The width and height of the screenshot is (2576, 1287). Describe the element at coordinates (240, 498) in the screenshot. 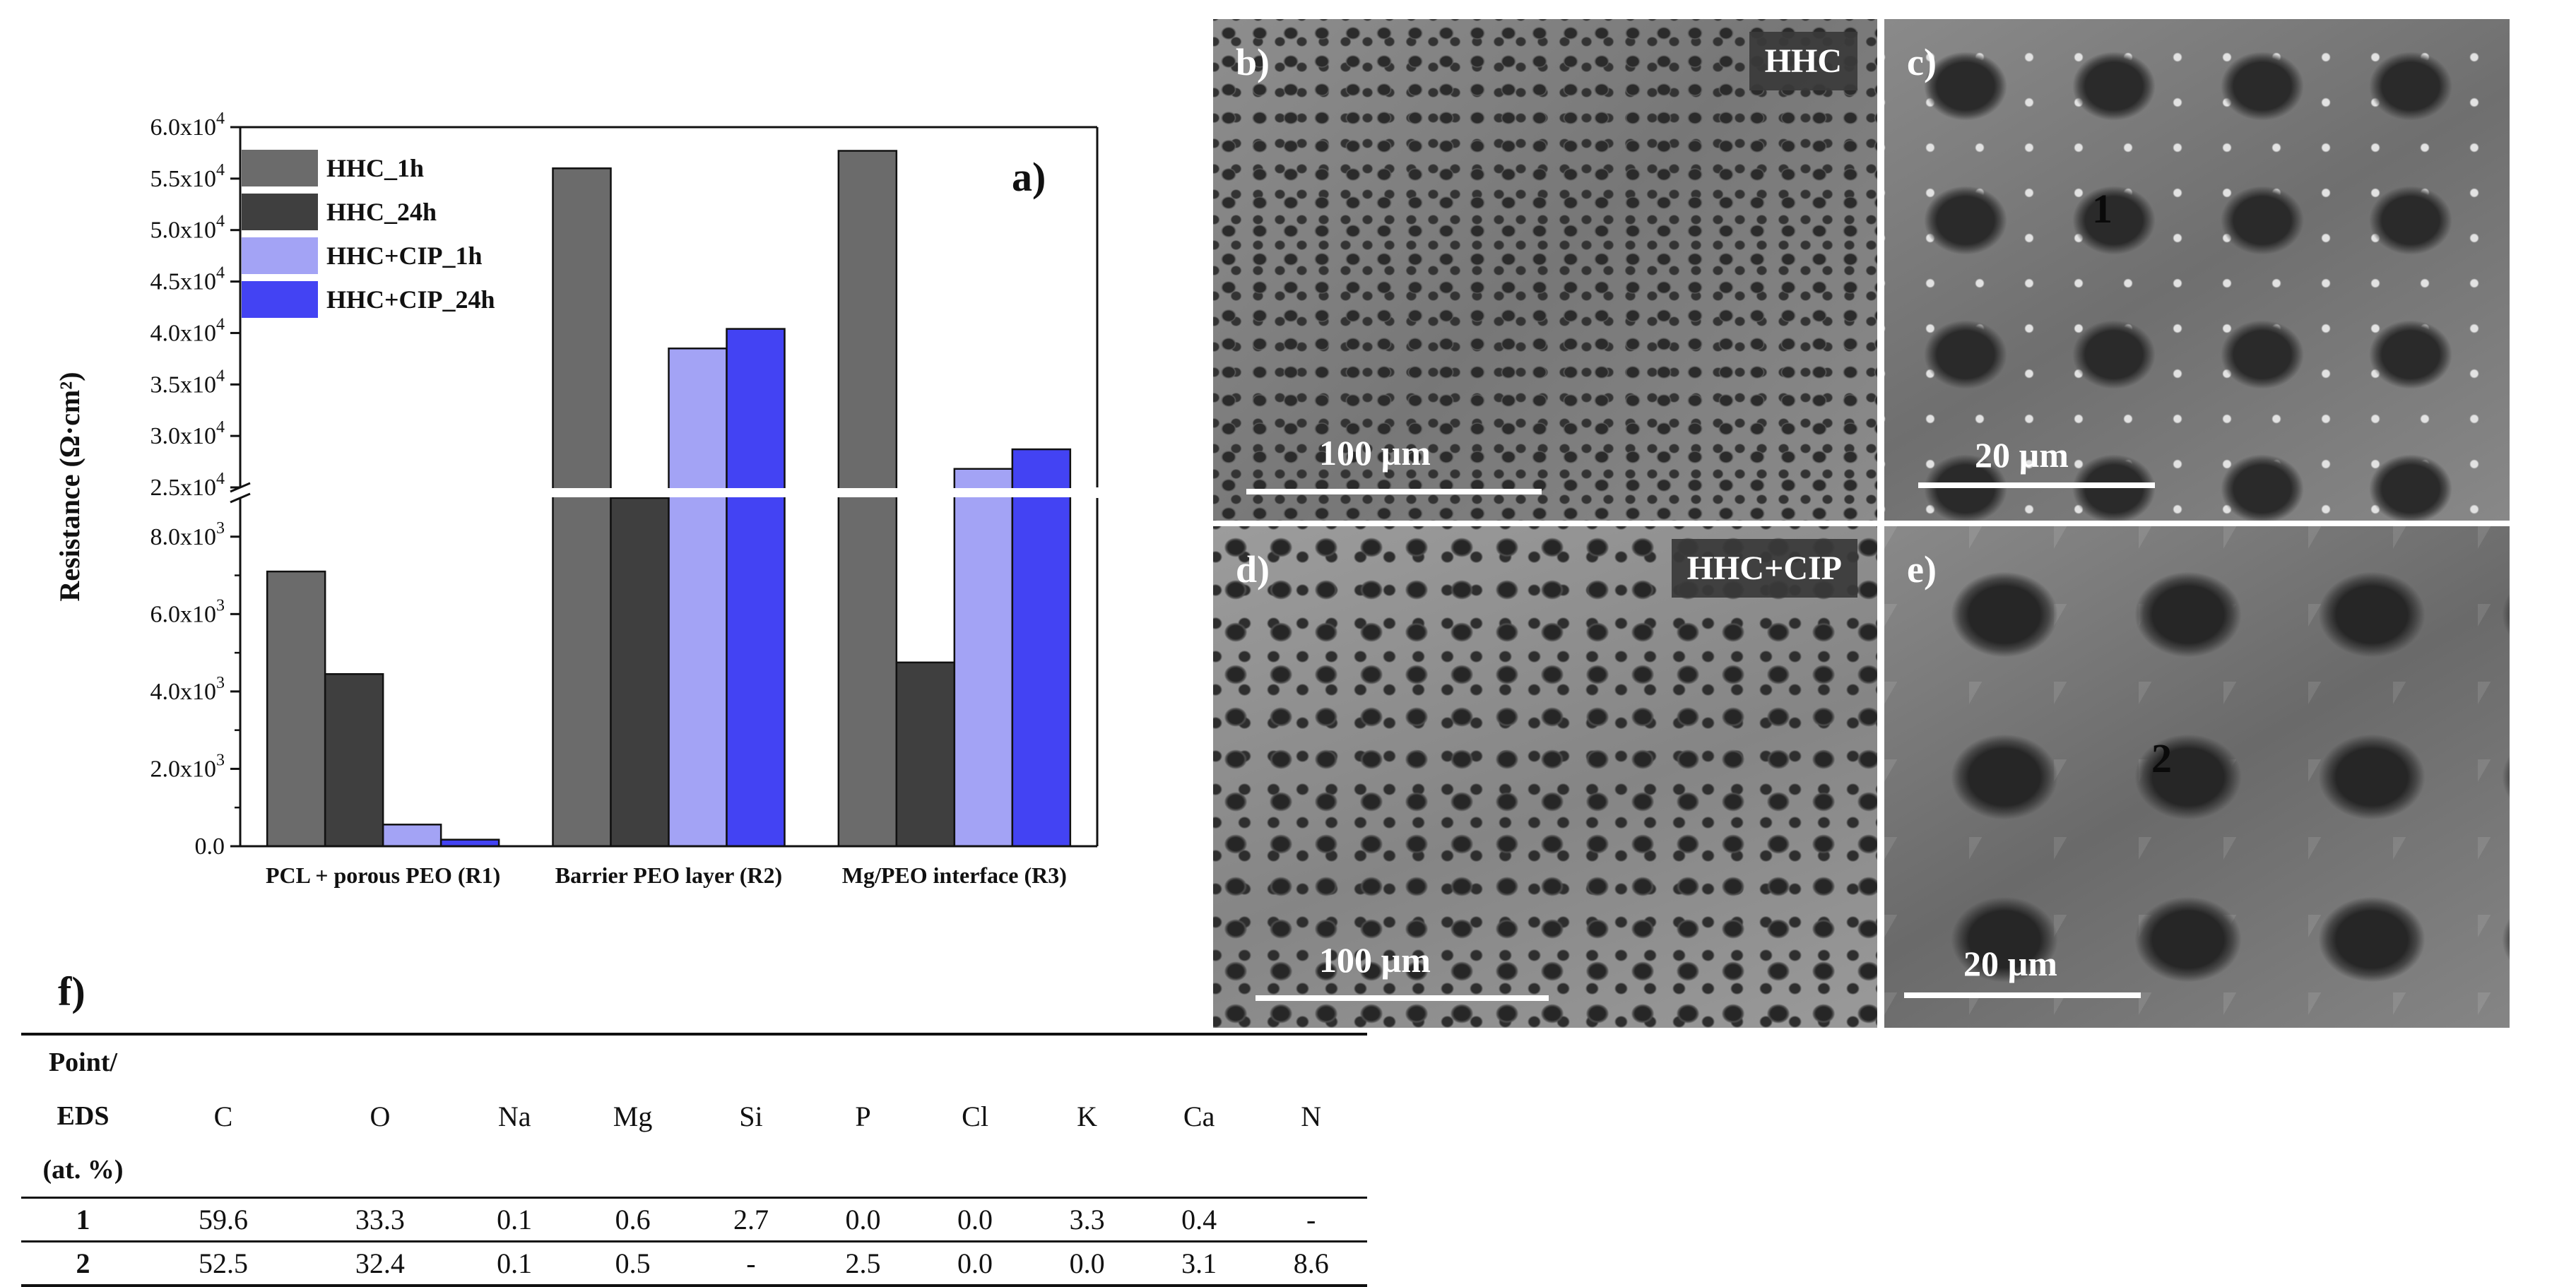

I see `axis-break-mark` at that location.